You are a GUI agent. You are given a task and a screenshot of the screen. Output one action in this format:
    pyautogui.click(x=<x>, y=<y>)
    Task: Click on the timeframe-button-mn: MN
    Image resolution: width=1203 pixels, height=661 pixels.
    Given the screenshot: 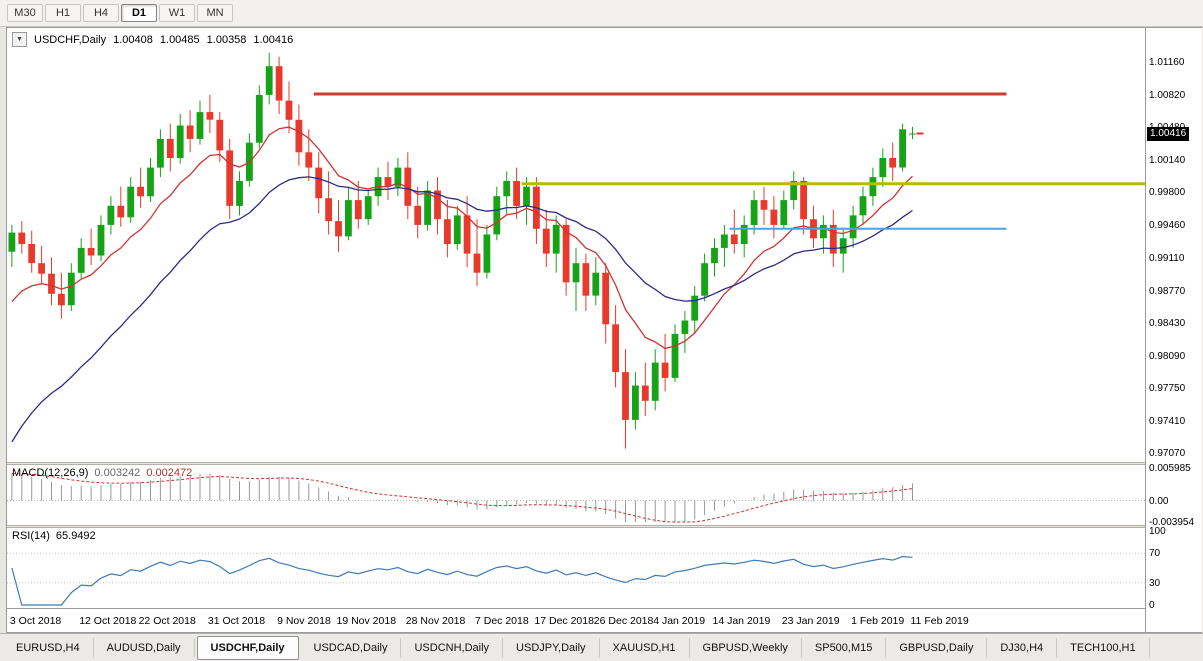 What is the action you would take?
    pyautogui.click(x=215, y=13)
    